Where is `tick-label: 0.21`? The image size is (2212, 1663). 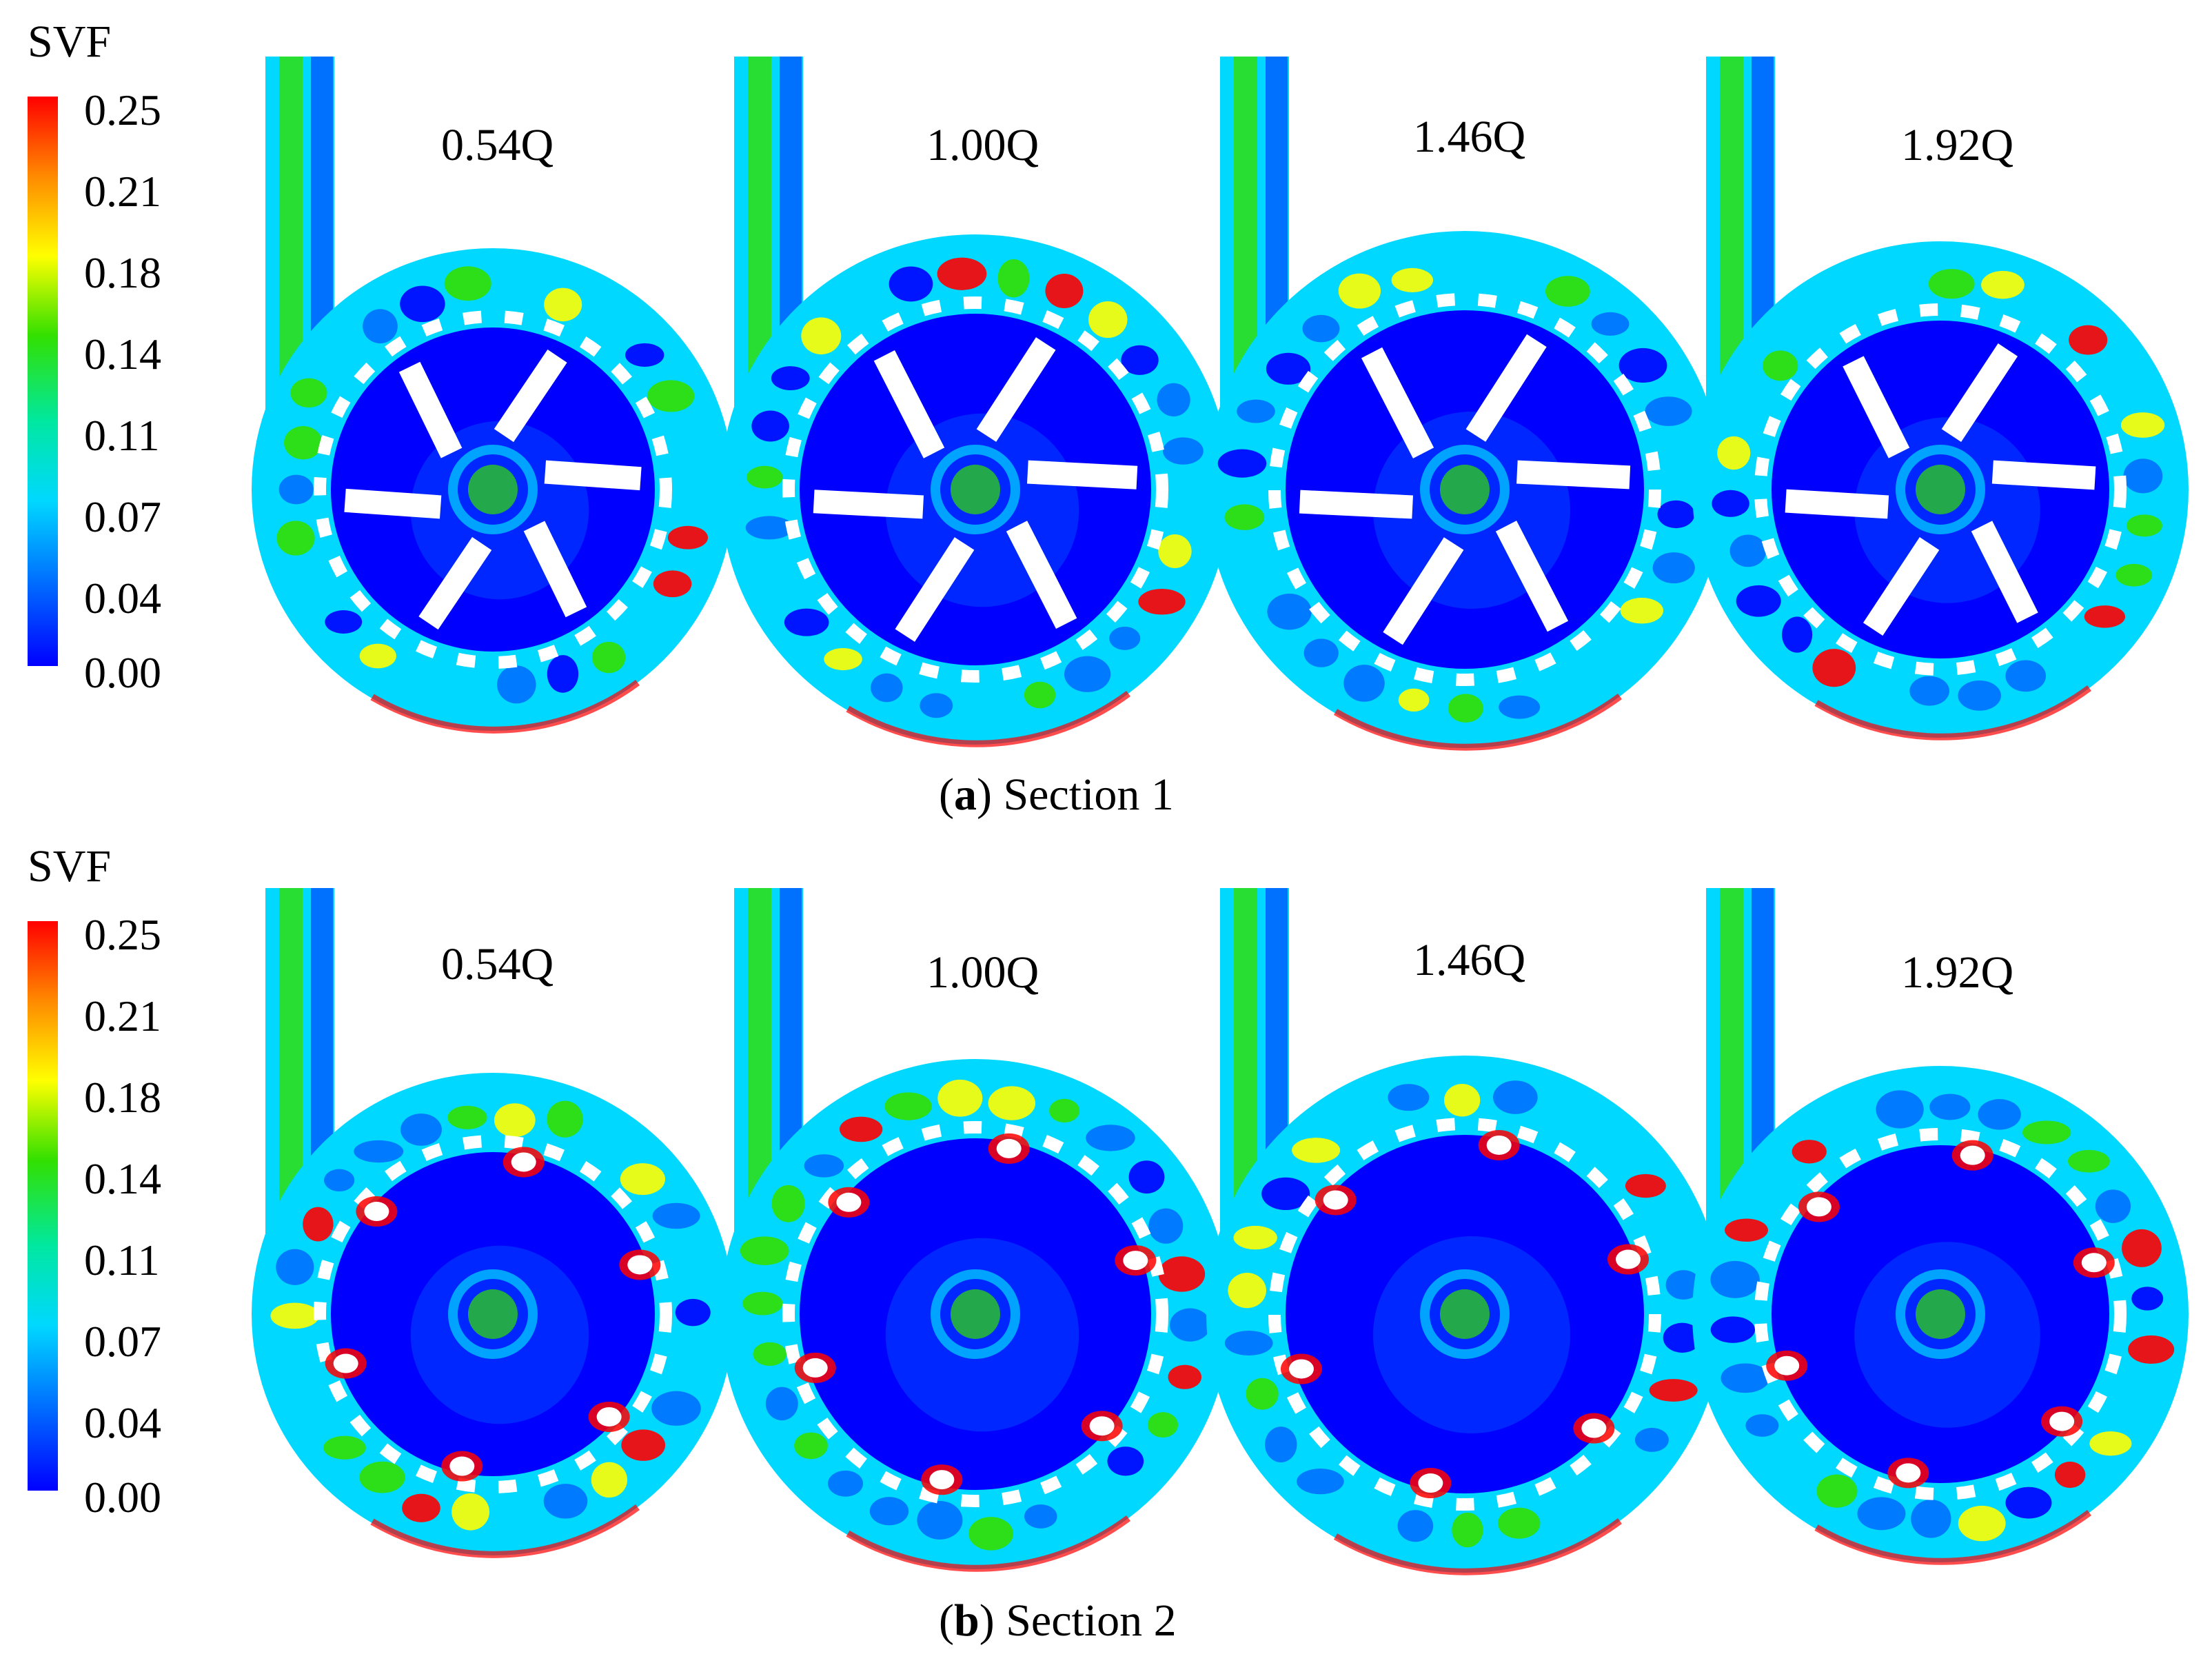 tick-label: 0.21 is located at coordinates (122, 191).